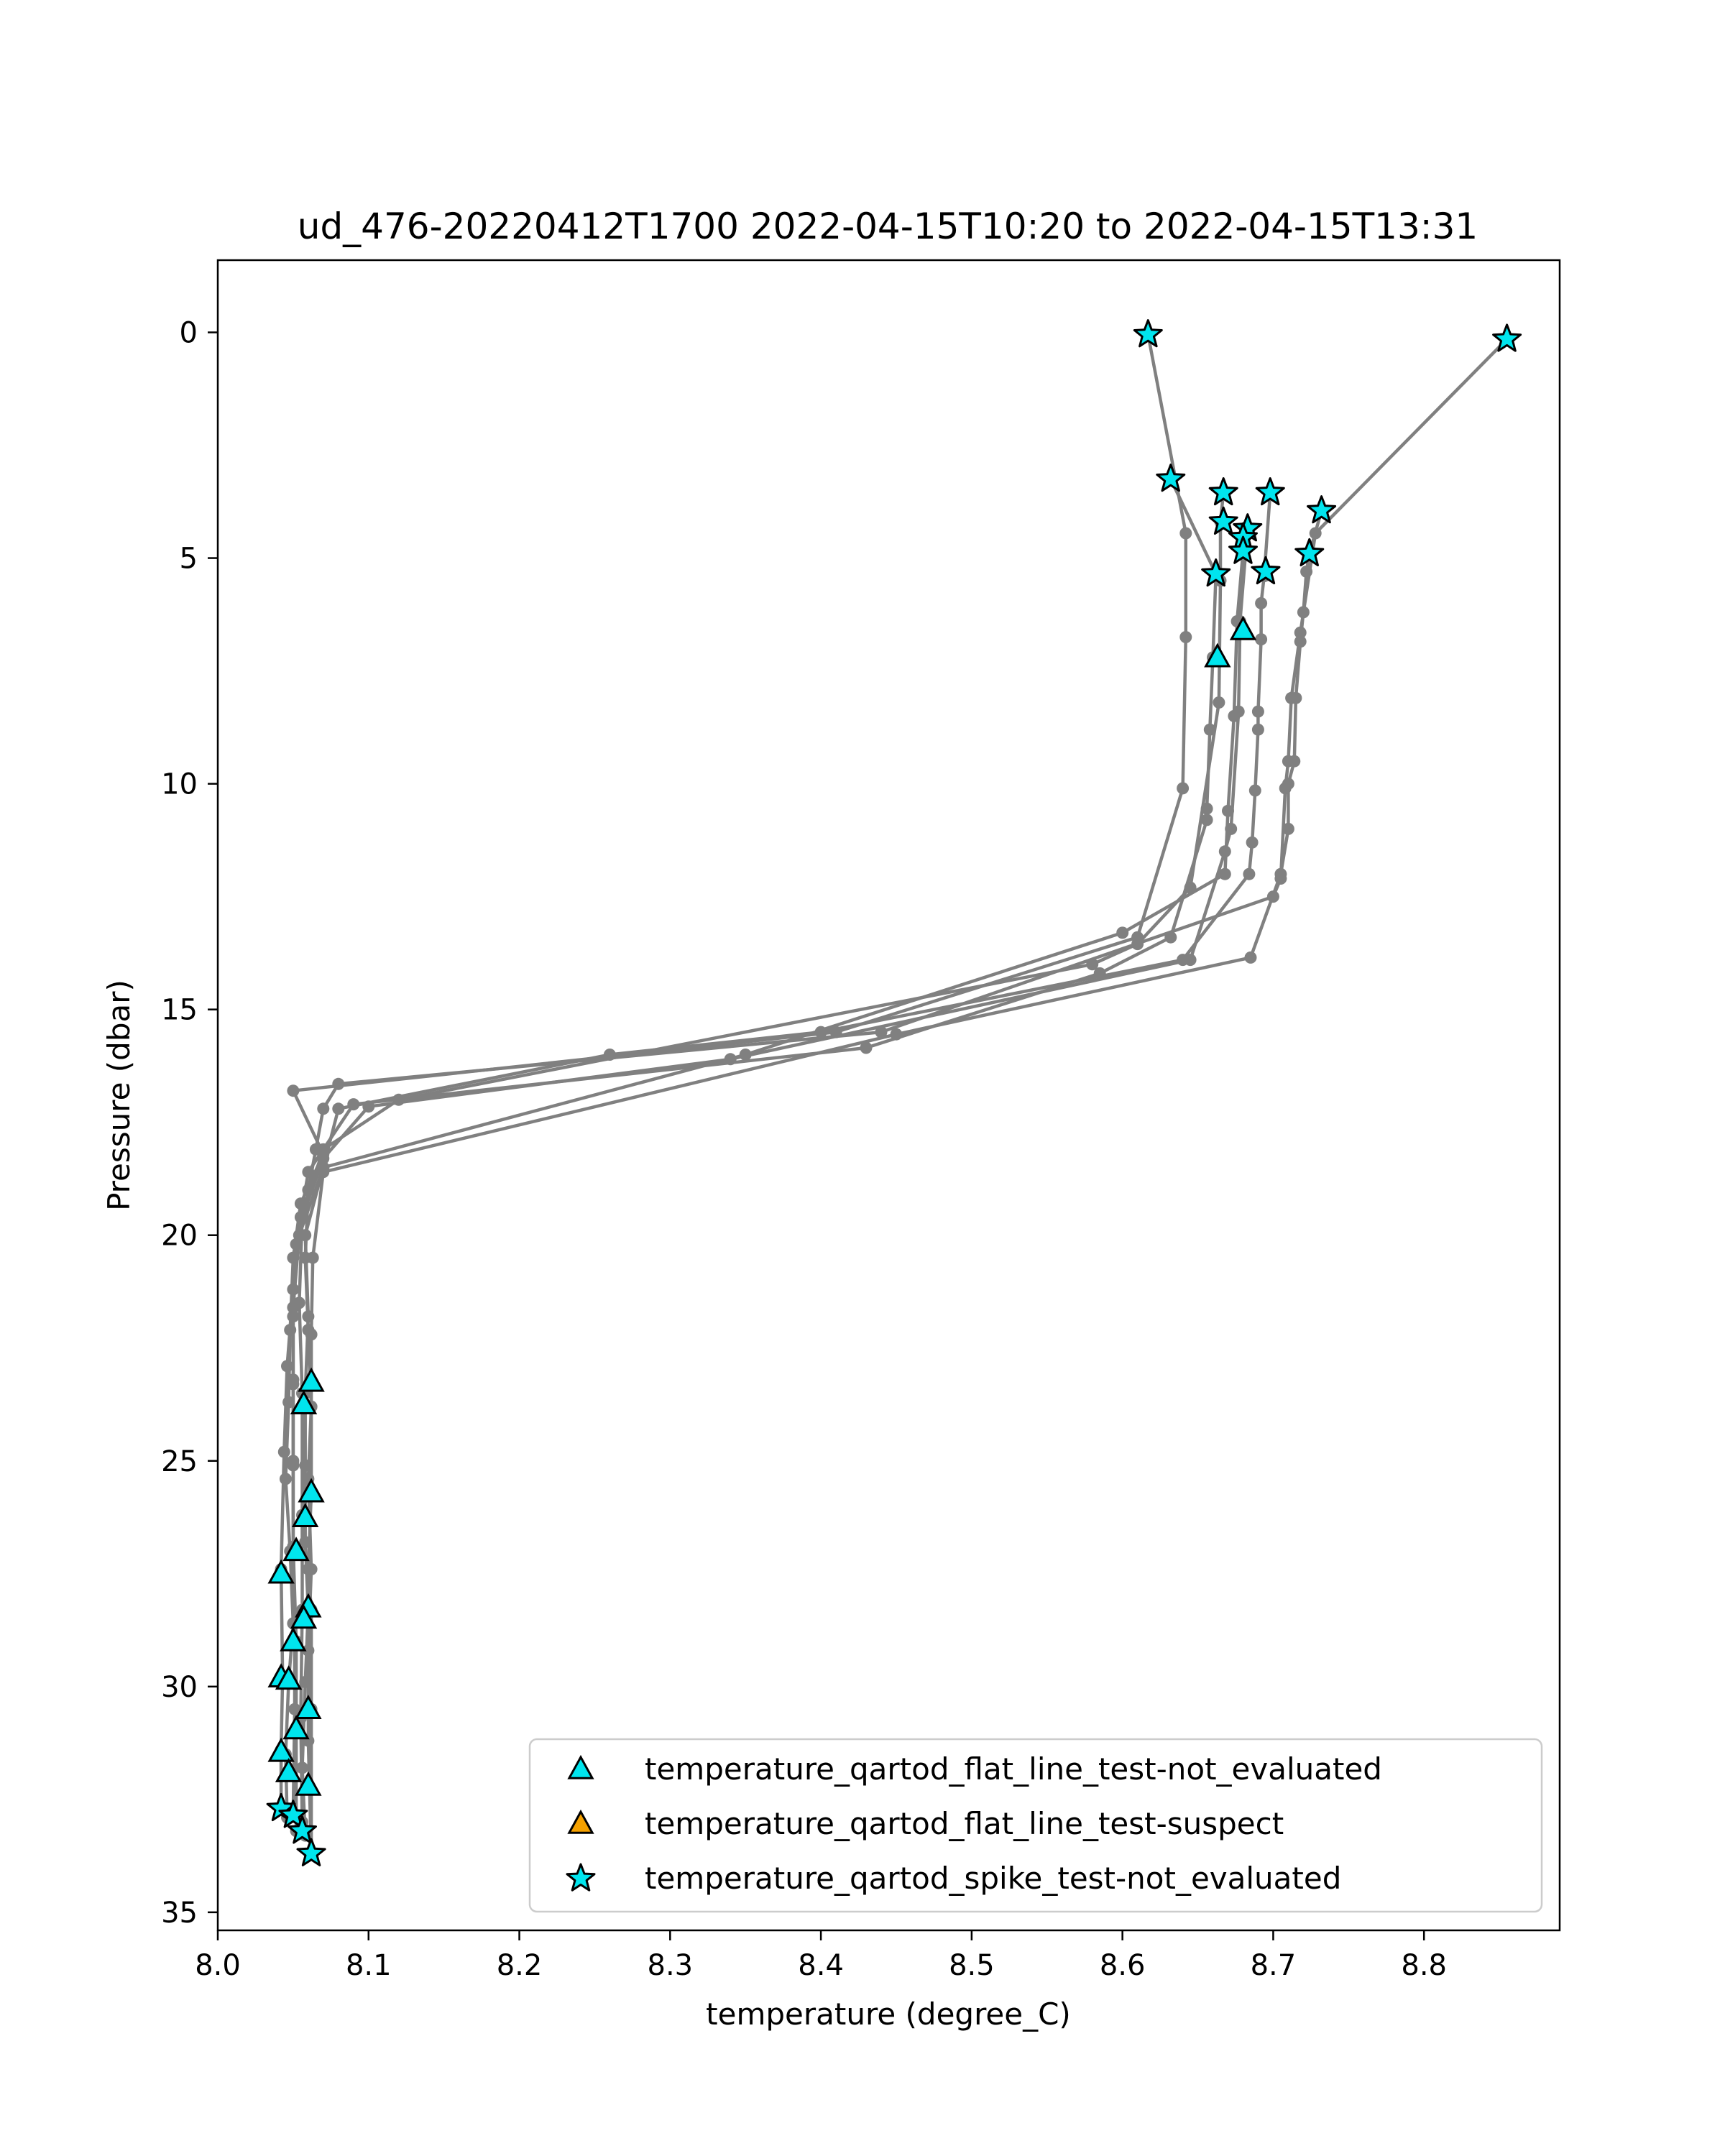  Describe the element at coordinates (179, 1462) in the screenshot. I see `y-tick-label-5: 25` at that location.